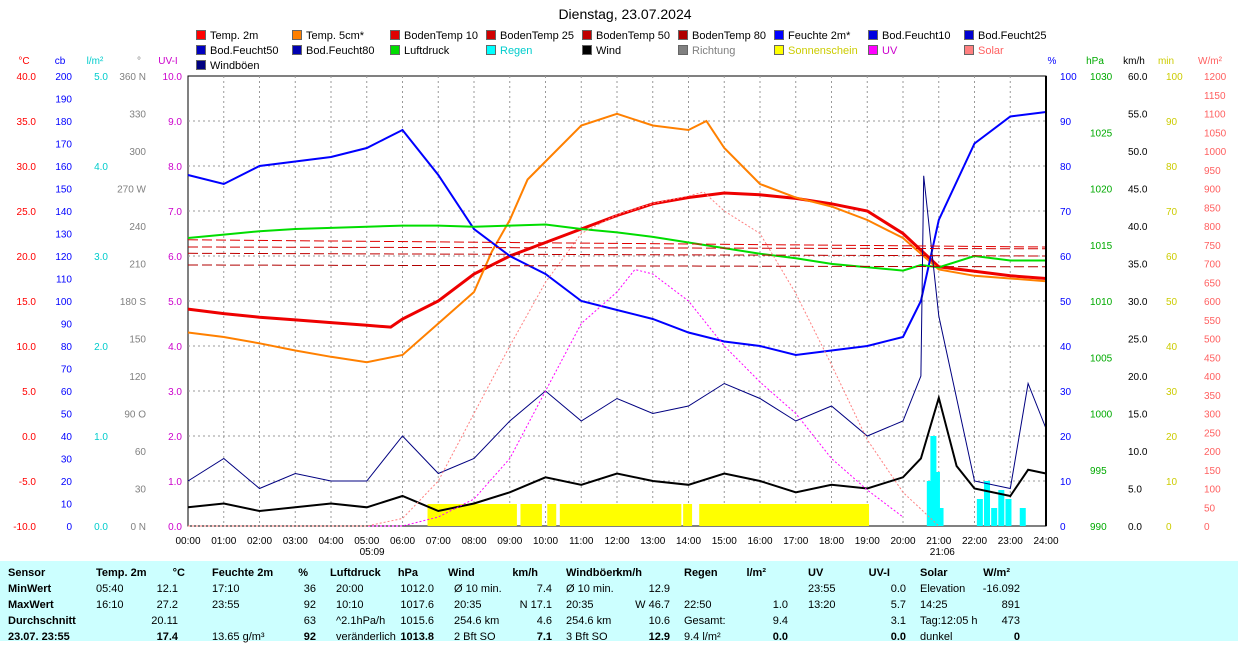 The height and width of the screenshot is (645, 1250). I want to click on y-tick-label: 80, so click(1066, 167).